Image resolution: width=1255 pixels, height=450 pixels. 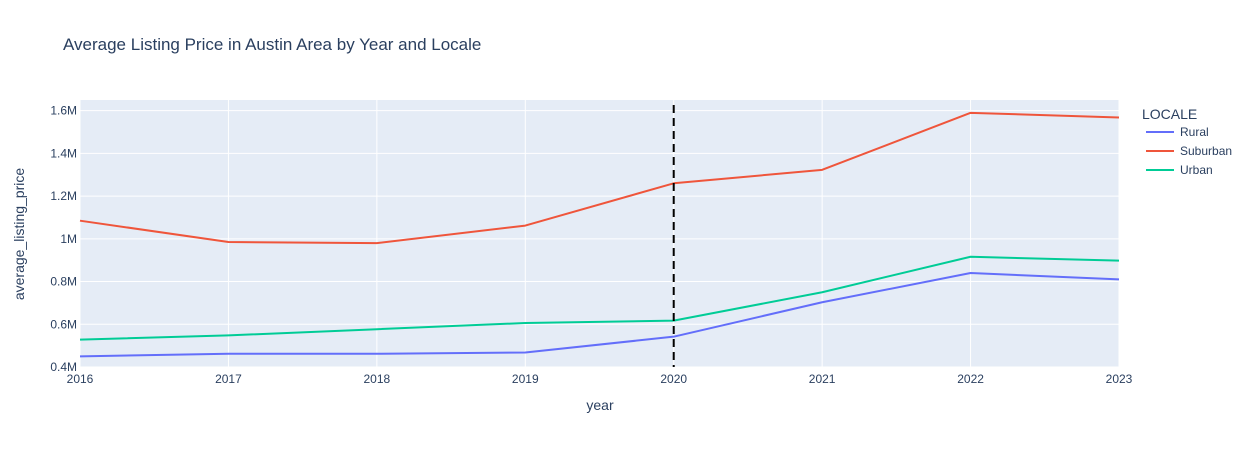 I want to click on y-axis-title: average_listing_price, so click(x=19, y=234).